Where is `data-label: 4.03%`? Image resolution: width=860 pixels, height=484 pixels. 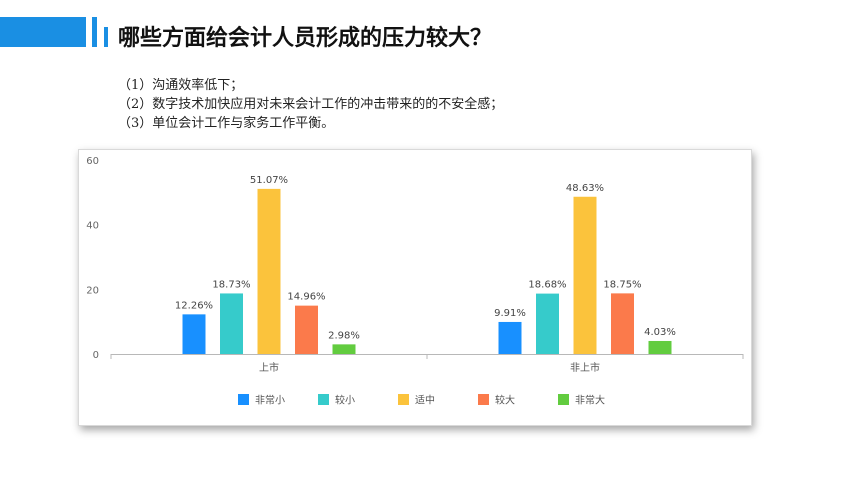 data-label: 4.03% is located at coordinates (660, 332).